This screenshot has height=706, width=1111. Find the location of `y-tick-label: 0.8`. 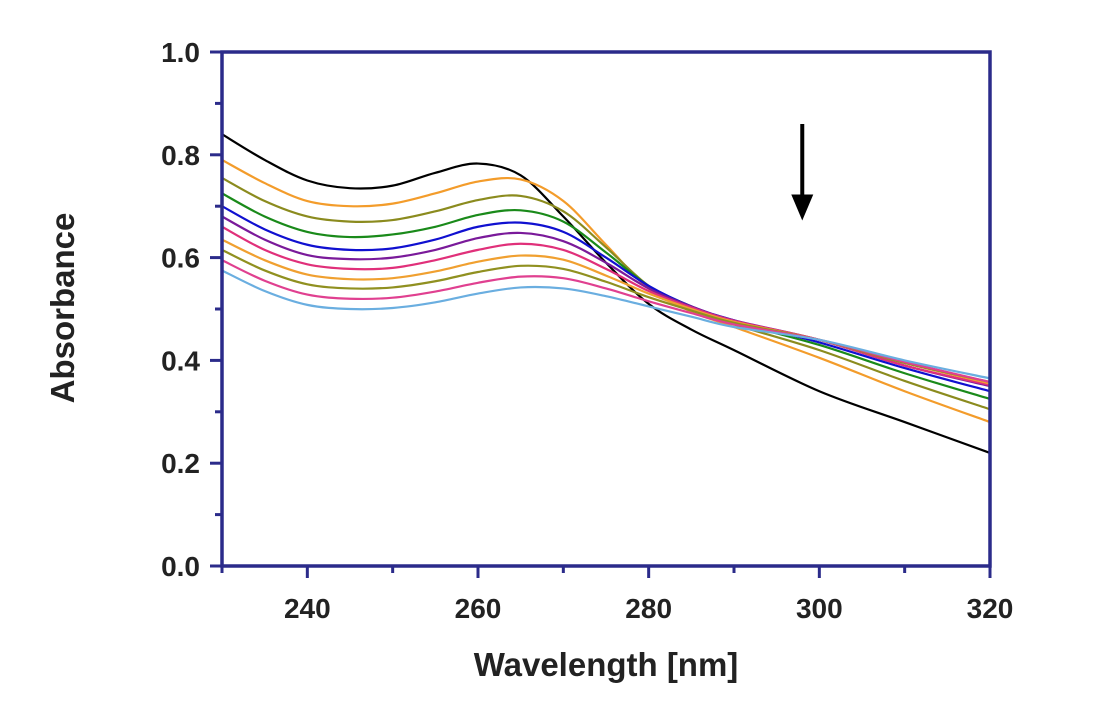

y-tick-label: 0.8 is located at coordinates (180, 155).